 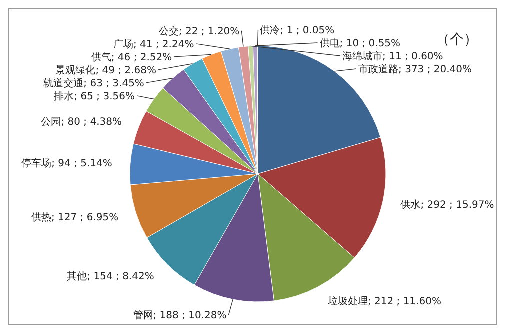 What do you see at coordinates (110, 276) in the screenshot?
I see `slice-label: 其他; 154 ; 8.42%` at bounding box center [110, 276].